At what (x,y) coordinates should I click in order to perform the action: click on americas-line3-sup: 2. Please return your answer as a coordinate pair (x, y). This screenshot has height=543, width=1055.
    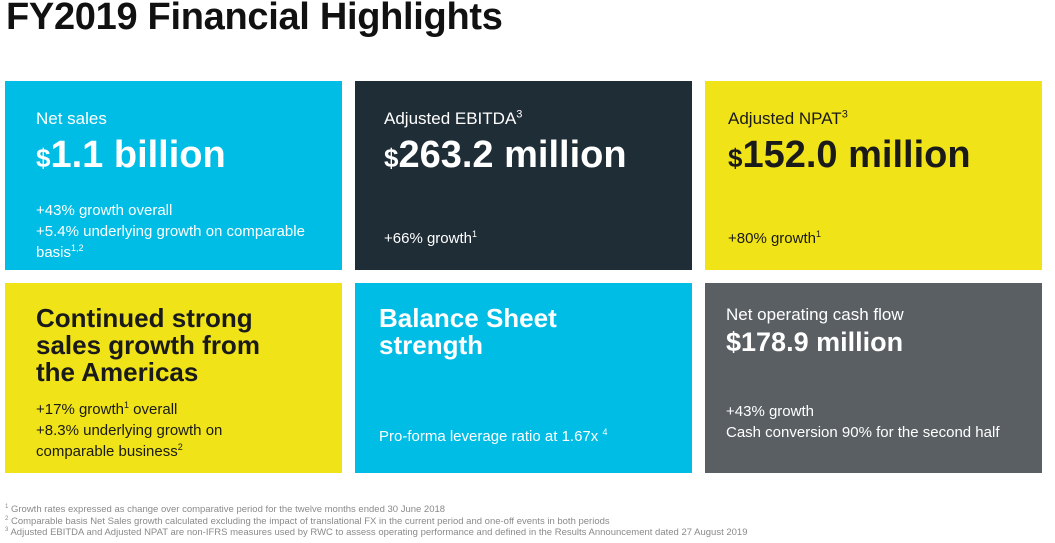
    Looking at the image, I should click on (180, 447).